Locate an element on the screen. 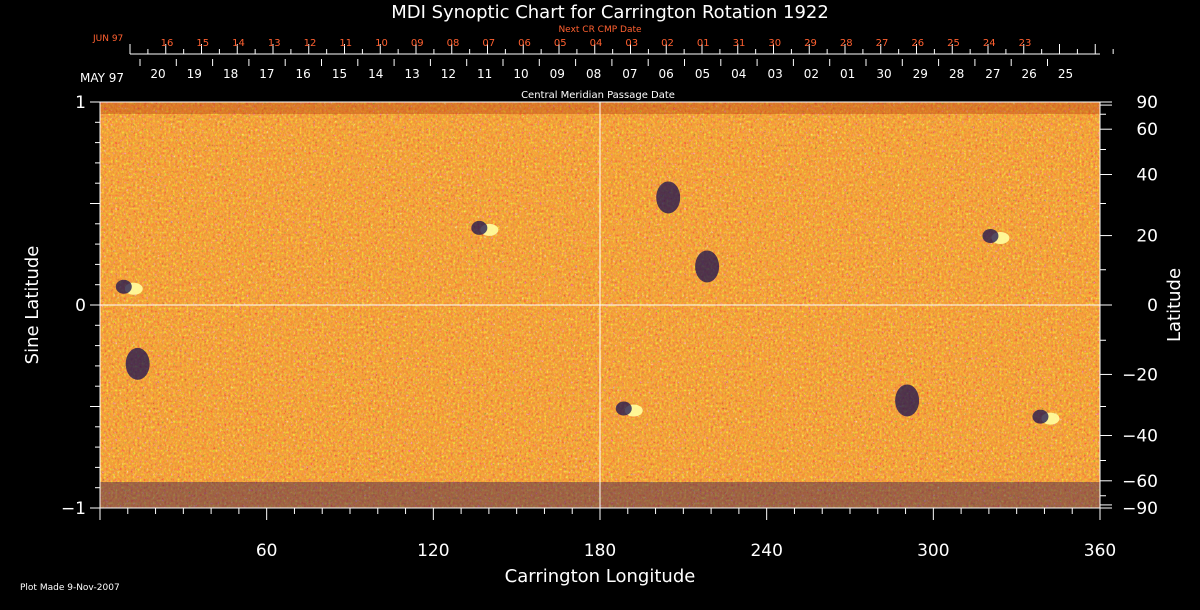  right-y-axis-tick-label: −20 is located at coordinates (1140, 375).